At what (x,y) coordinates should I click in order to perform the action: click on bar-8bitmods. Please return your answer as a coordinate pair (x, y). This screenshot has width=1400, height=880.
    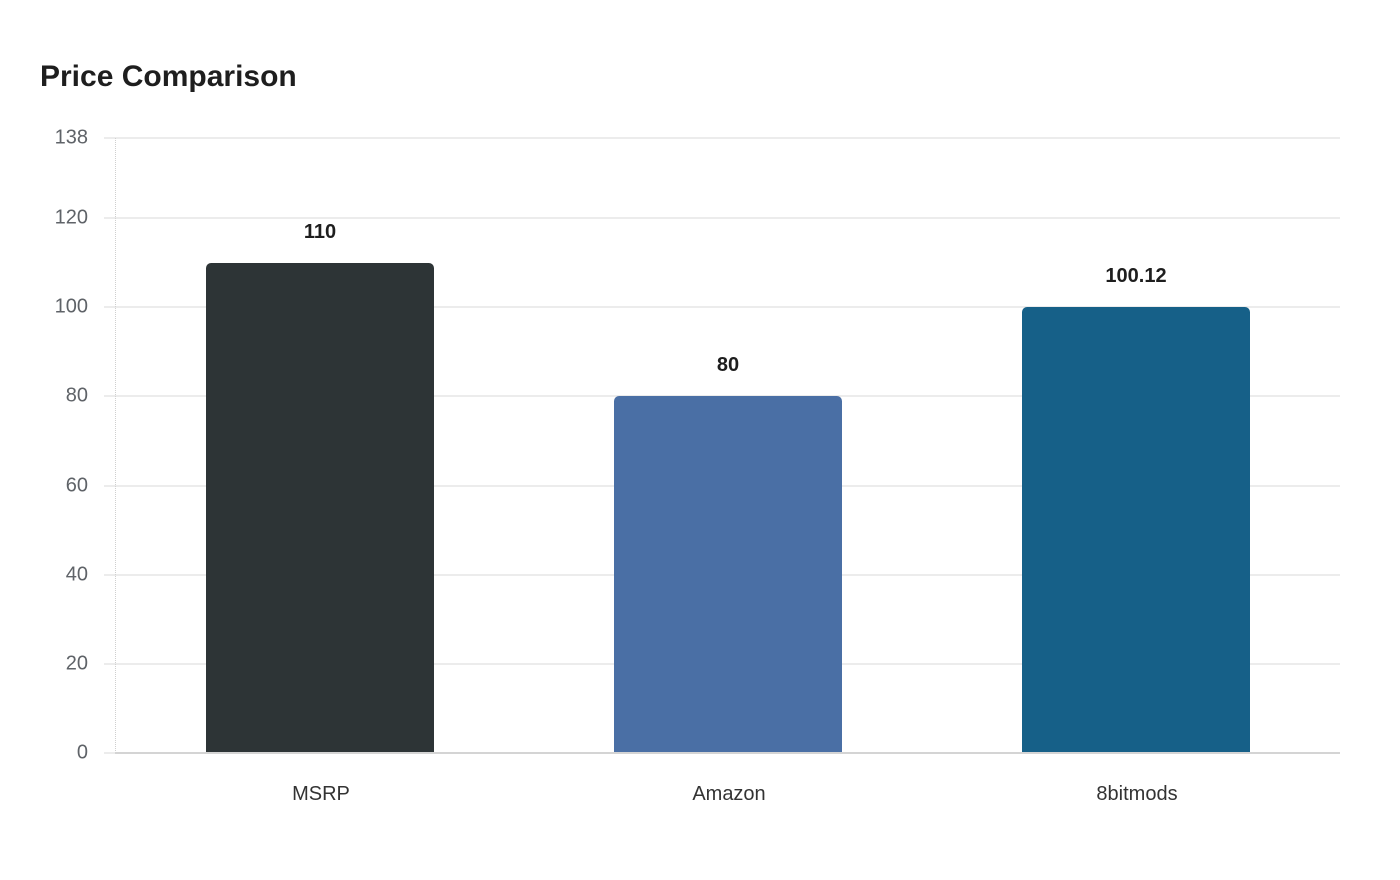
    Looking at the image, I should click on (1136, 529).